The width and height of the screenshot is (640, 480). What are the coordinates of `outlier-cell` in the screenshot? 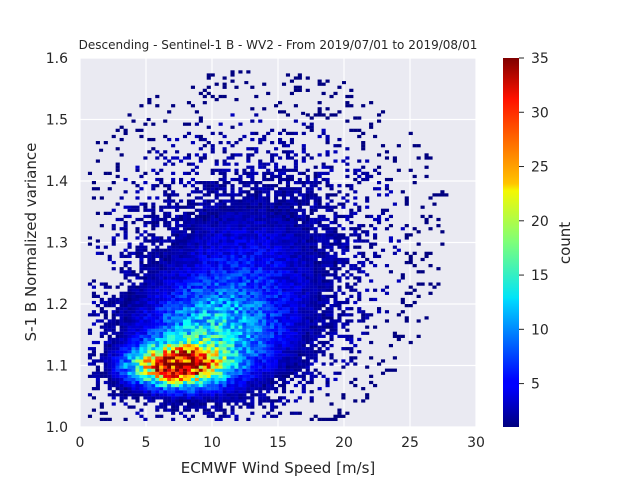 It's located at (101, 150).